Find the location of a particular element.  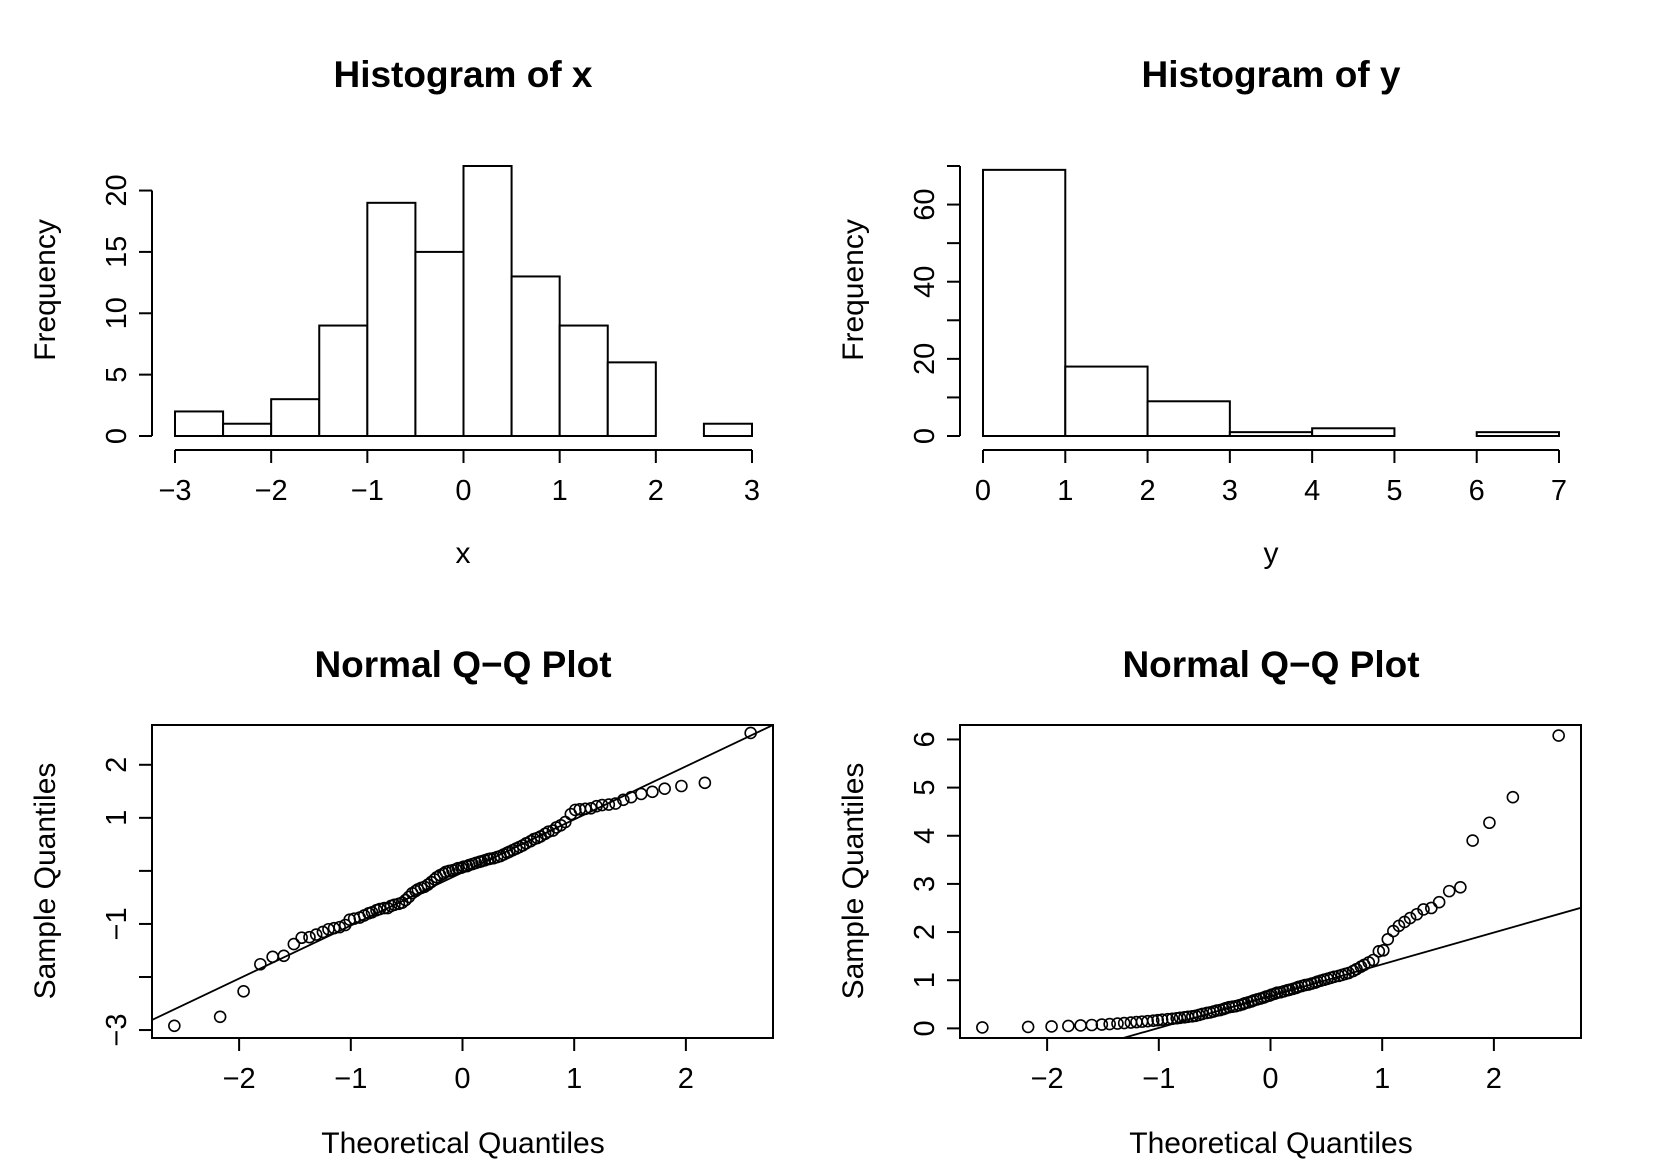

qq-plot-y-y-axis: 0 1 2 3 4 5 6 is located at coordinates (934, 883).